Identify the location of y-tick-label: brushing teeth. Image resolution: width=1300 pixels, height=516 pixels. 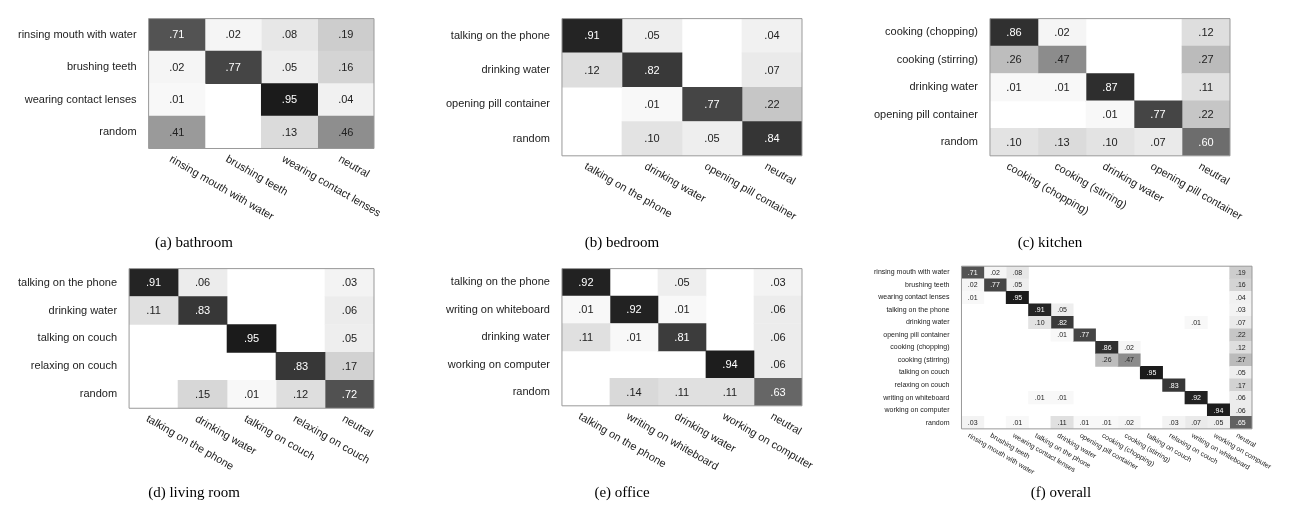
(101, 66).